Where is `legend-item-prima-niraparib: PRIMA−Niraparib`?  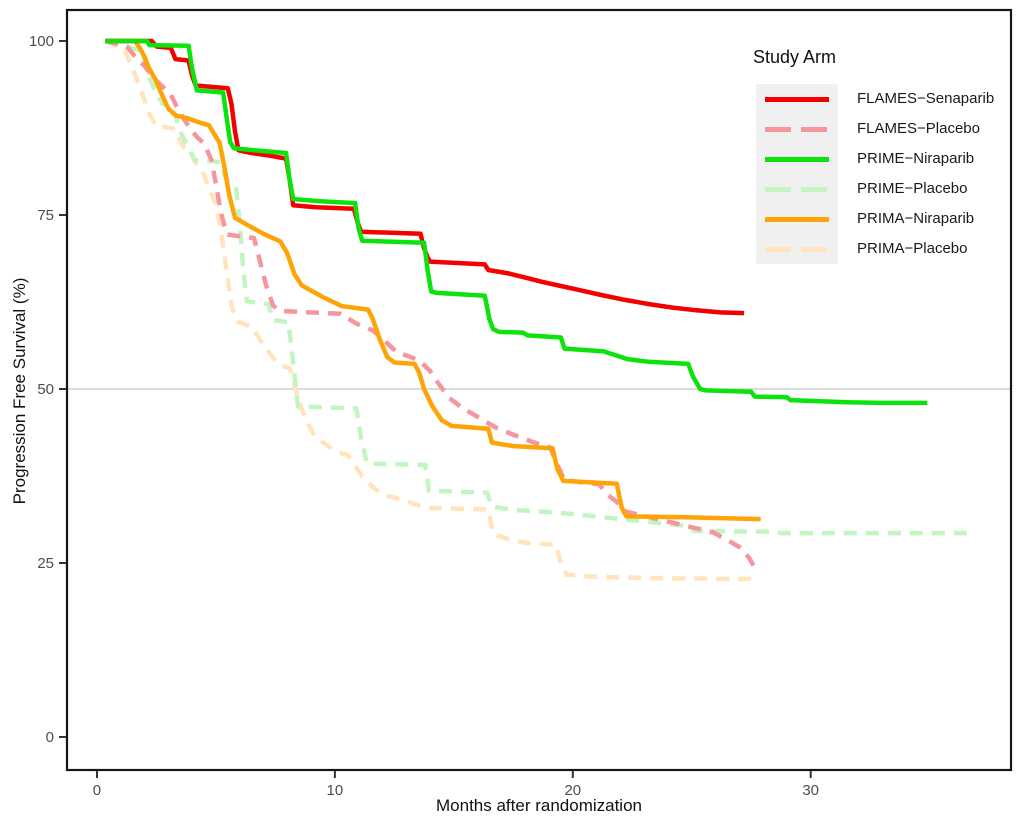 legend-item-prima-niraparib: PRIMA−Niraparib is located at coordinates (883, 219).